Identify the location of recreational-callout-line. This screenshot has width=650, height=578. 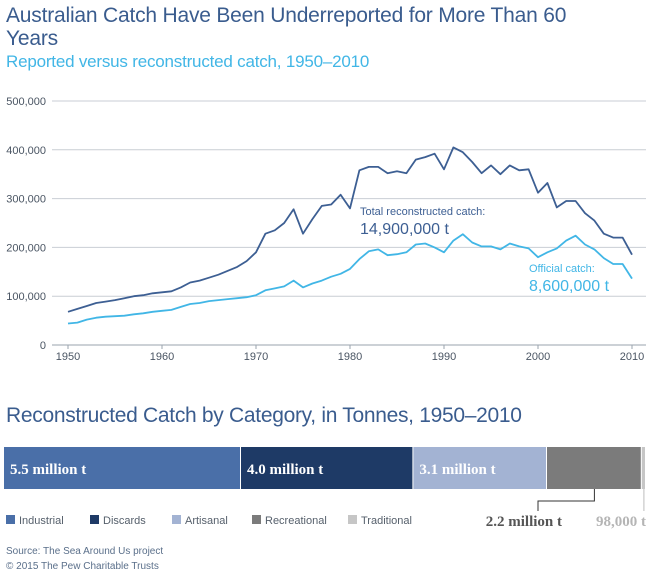
(566, 500).